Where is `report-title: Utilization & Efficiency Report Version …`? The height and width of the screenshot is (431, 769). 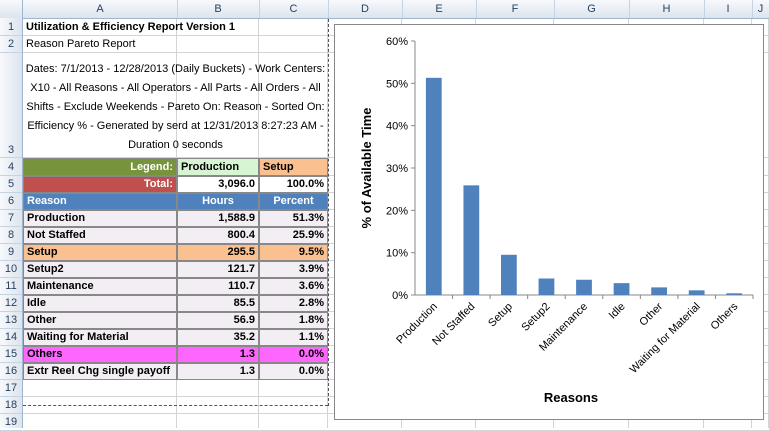
report-title: Utilization & Efficiency Report Version … is located at coordinates (131, 27).